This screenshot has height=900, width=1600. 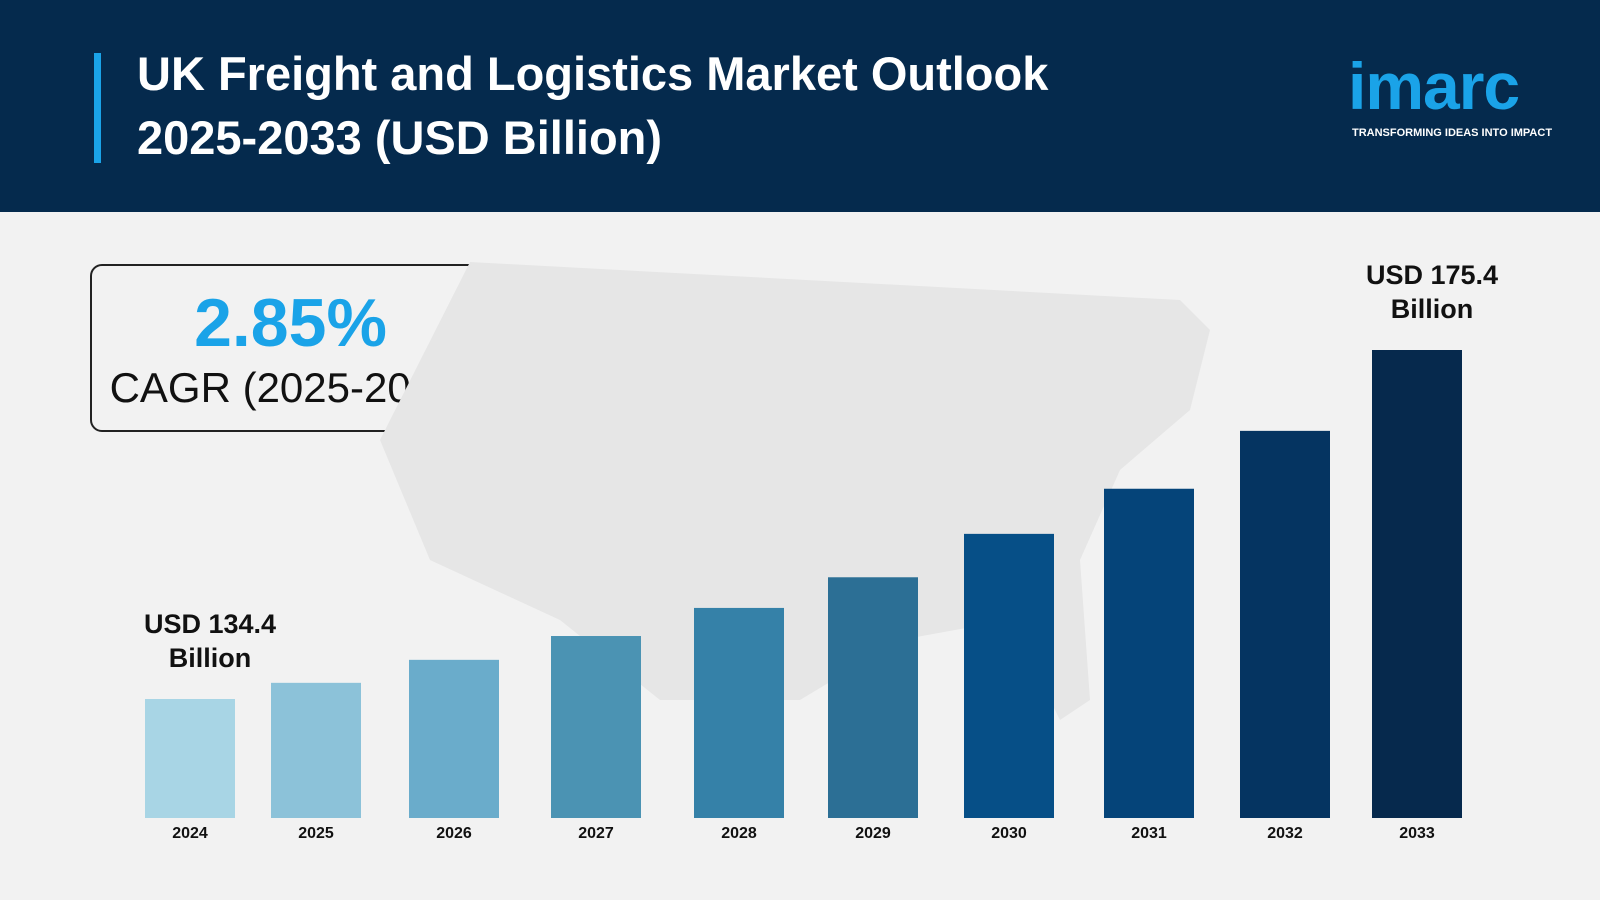 I want to click on value-label: USD 134.4 Billion, so click(x=210, y=641).